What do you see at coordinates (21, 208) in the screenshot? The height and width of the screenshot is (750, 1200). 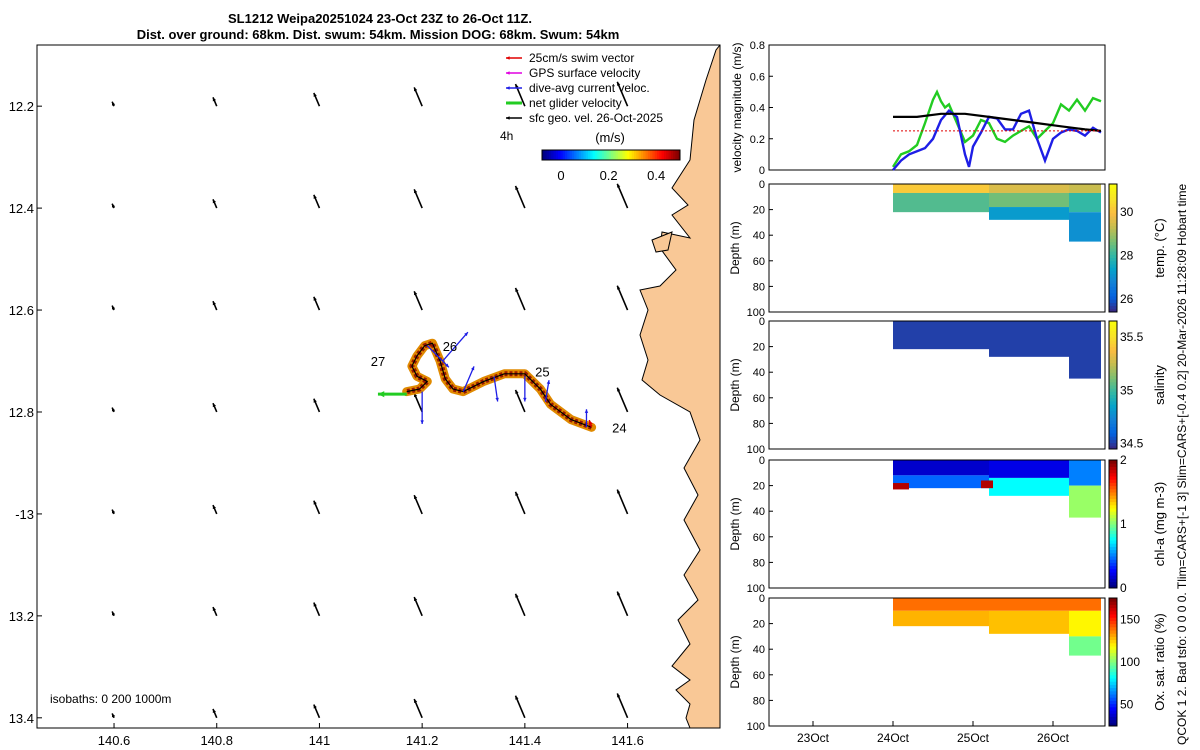 I see `map-y-tick-label: 12.4` at bounding box center [21, 208].